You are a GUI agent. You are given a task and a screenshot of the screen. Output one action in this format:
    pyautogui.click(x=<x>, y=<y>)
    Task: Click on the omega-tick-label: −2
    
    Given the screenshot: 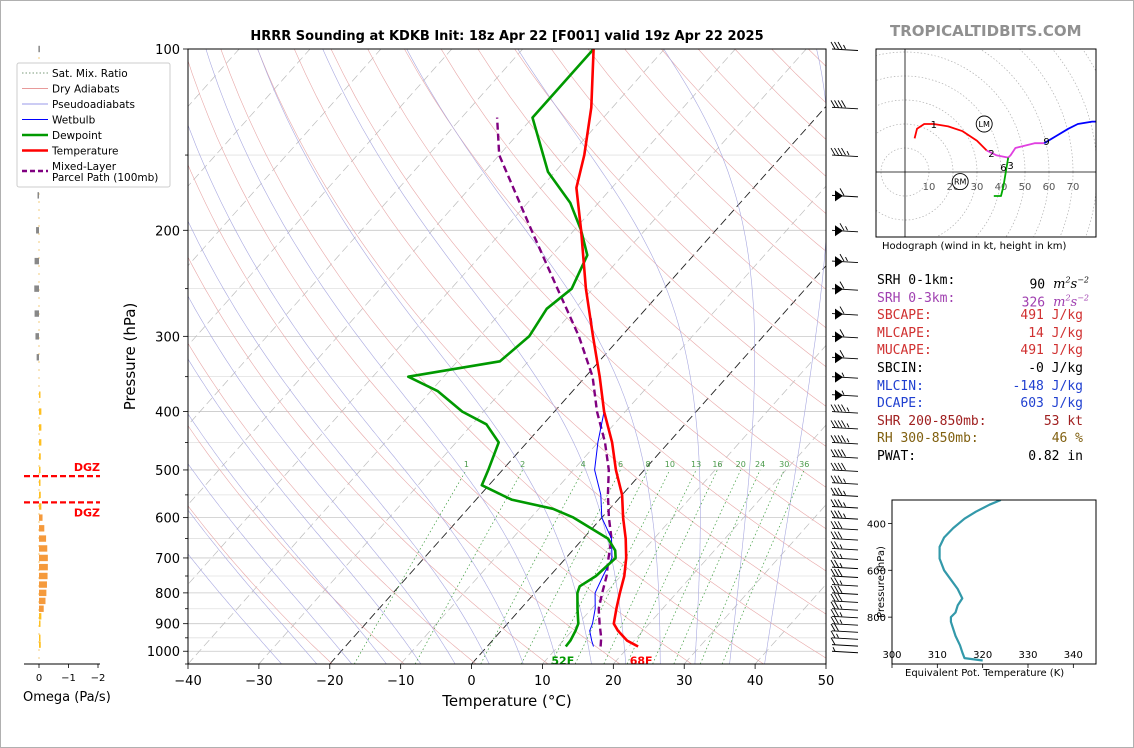 What is the action you would take?
    pyautogui.click(x=98, y=678)
    